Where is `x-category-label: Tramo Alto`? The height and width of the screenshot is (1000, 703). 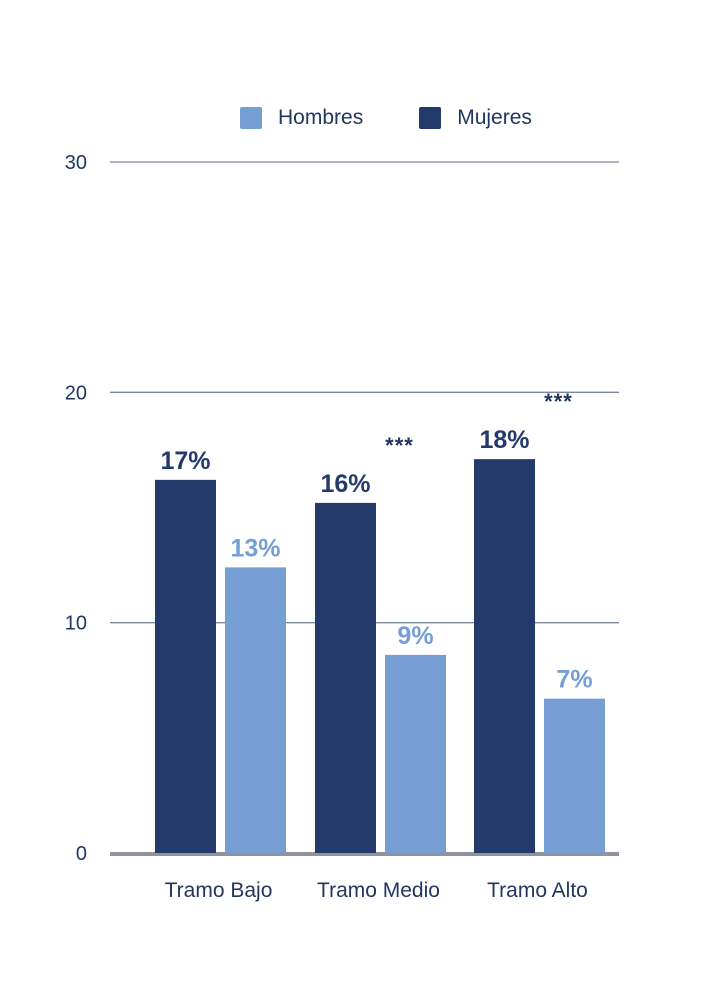 x-category-label: Tramo Alto is located at coordinates (537, 890).